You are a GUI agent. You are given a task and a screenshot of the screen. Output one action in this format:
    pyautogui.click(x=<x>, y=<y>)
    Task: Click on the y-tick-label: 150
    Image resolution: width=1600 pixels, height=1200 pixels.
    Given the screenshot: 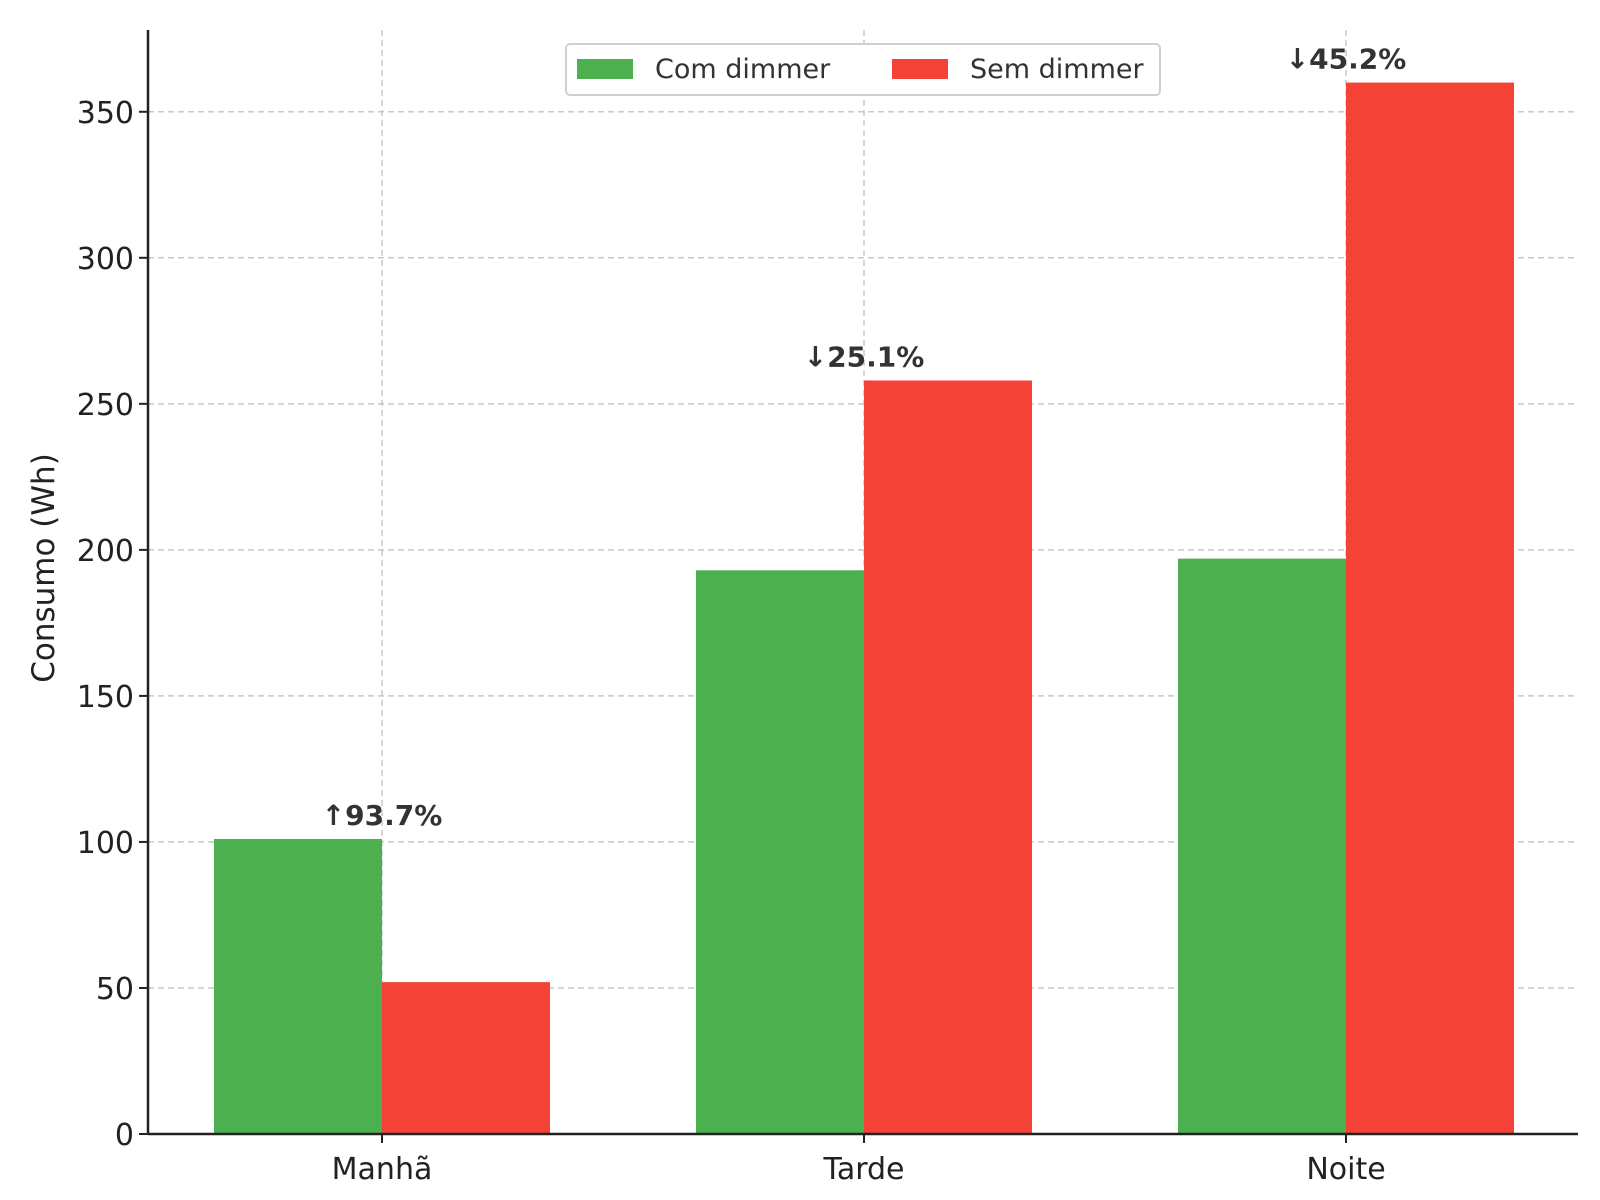 What is the action you would take?
    pyautogui.click(x=105, y=697)
    